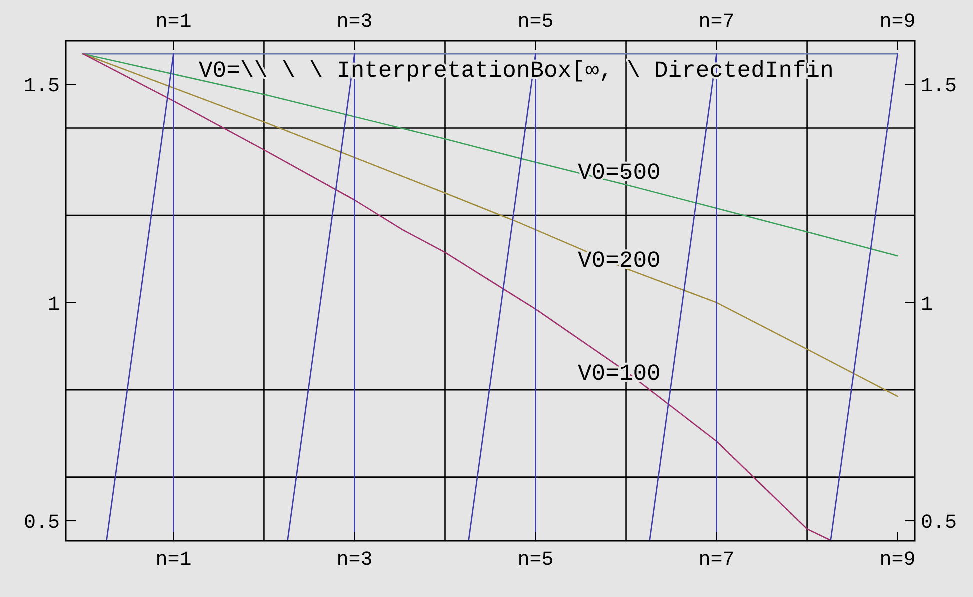 This screenshot has height=597, width=973. I want to click on x2-tick-label: n=1, so click(174, 560).